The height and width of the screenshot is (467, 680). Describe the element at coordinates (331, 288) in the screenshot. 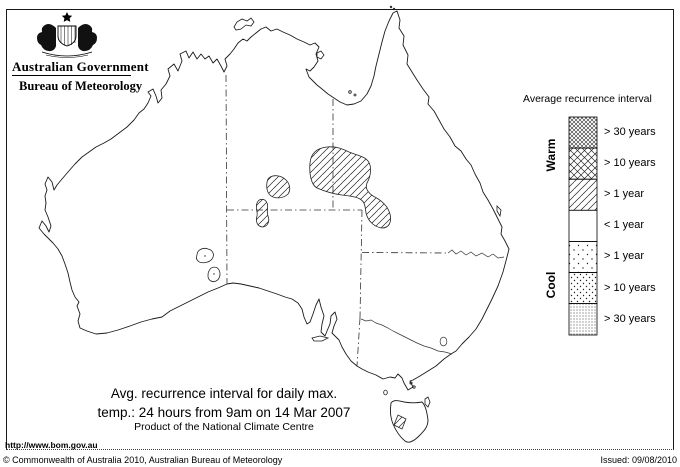

I see `warm-anomaly-regions` at that location.